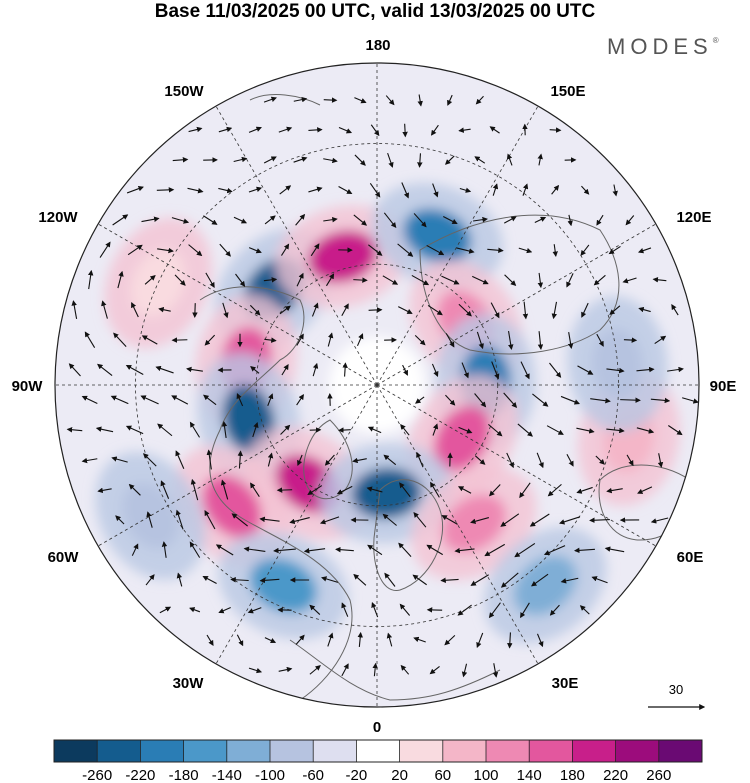 The width and height of the screenshot is (750, 783). I want to click on greenland-coastline, so click(328, 459).